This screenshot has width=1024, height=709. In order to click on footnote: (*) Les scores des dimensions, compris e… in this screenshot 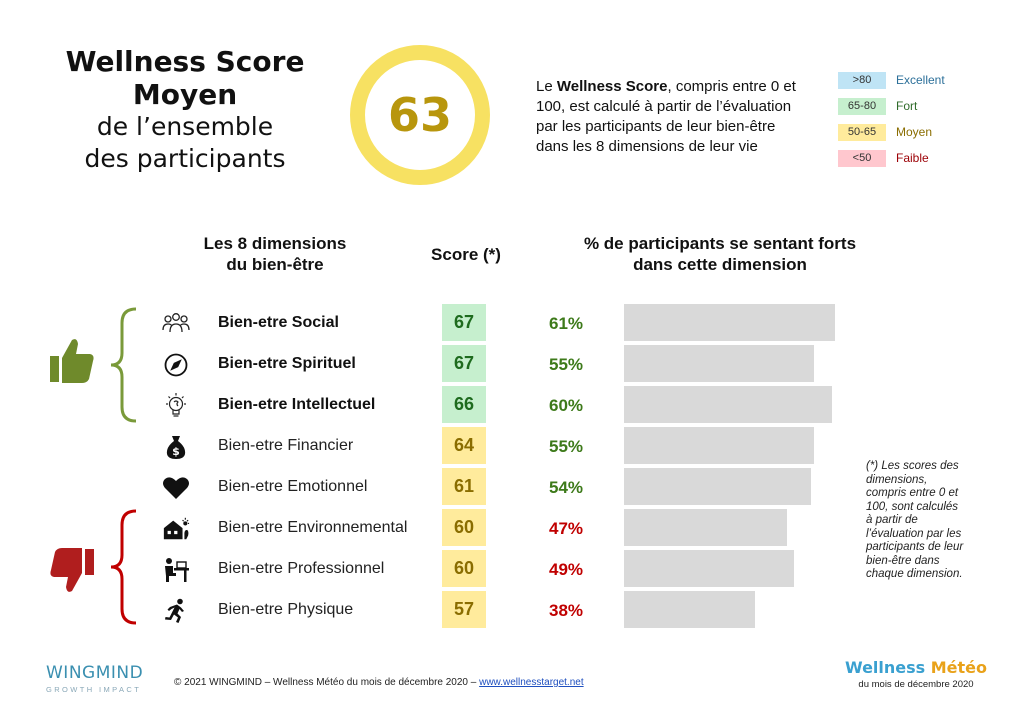, I will do `click(915, 520)`.